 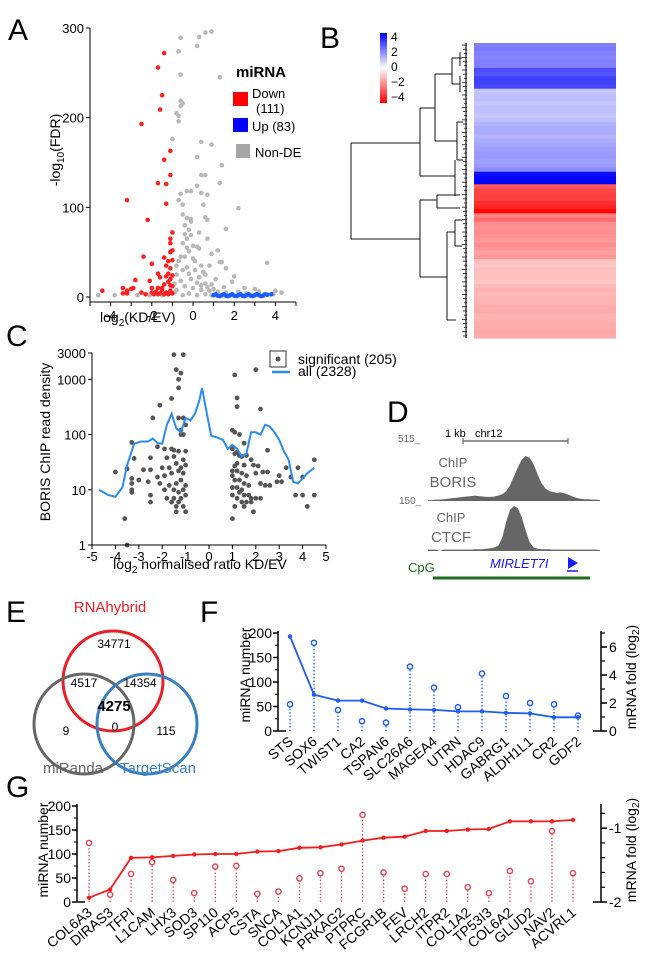 What do you see at coordinates (60, 806) in the screenshot?
I see `g-y-tick-label: 200` at bounding box center [60, 806].